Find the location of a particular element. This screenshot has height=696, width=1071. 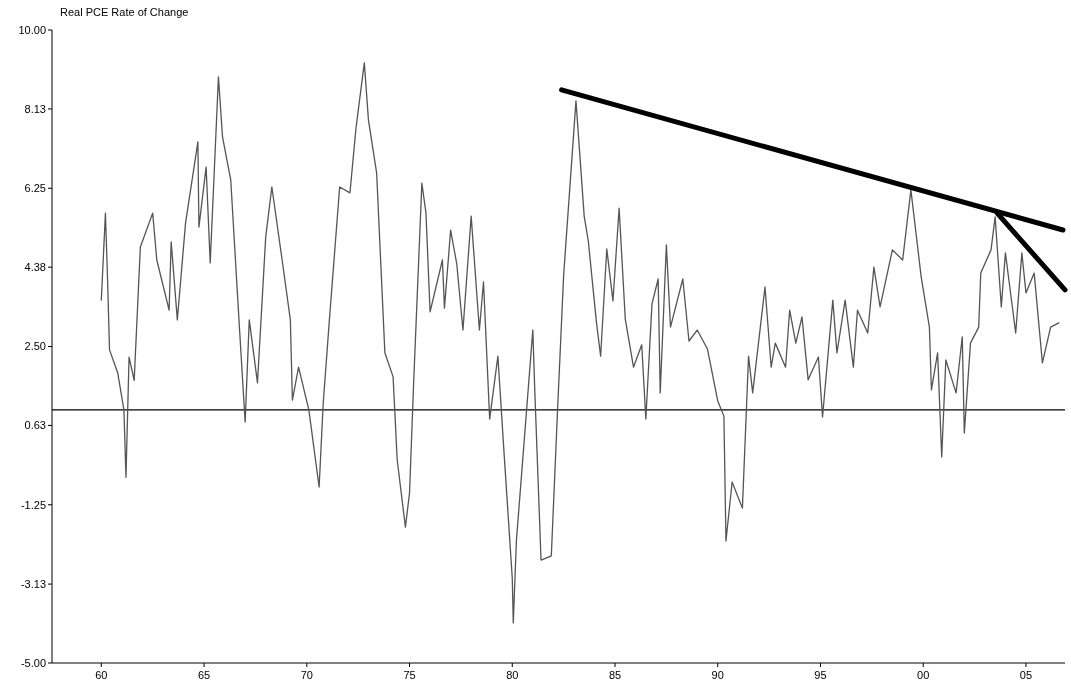

x-tick-label: 75 is located at coordinates (409, 675).